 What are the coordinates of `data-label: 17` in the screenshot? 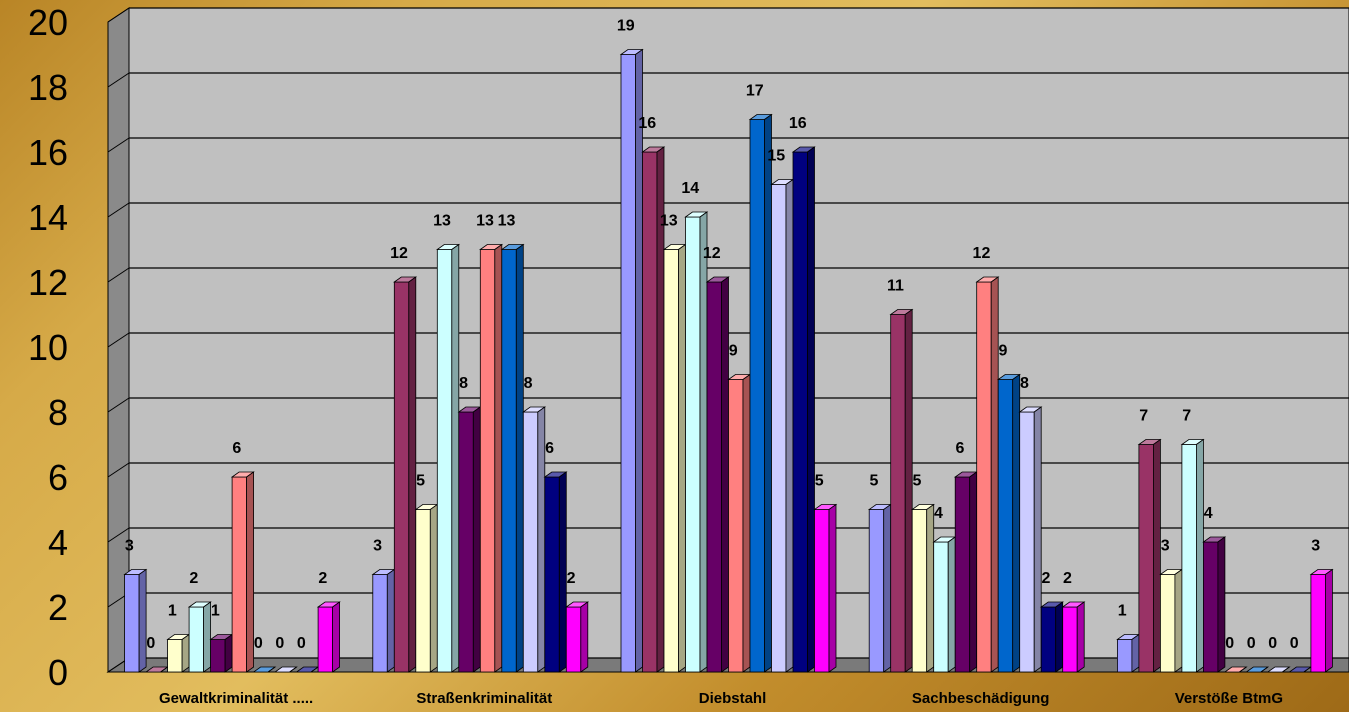 It's located at (755, 91).